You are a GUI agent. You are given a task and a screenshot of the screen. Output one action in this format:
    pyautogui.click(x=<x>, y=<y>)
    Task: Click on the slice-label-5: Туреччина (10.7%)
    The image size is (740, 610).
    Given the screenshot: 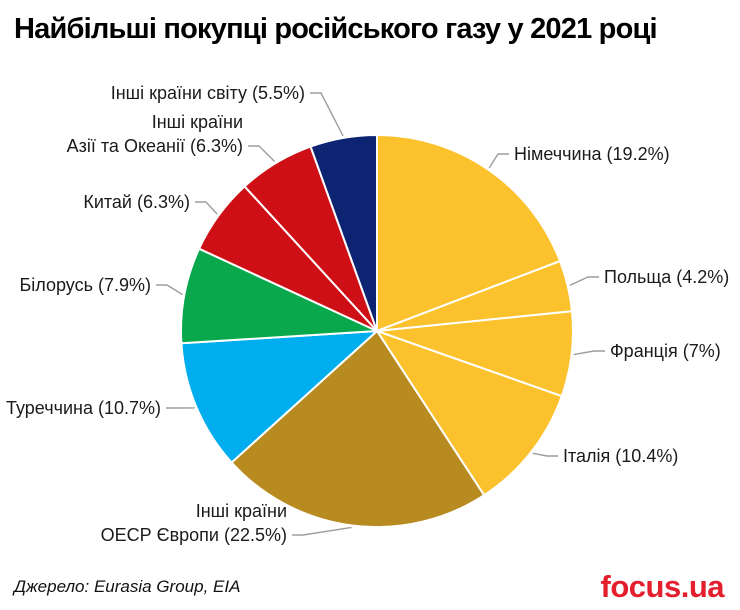 What is the action you would take?
    pyautogui.click(x=83, y=408)
    